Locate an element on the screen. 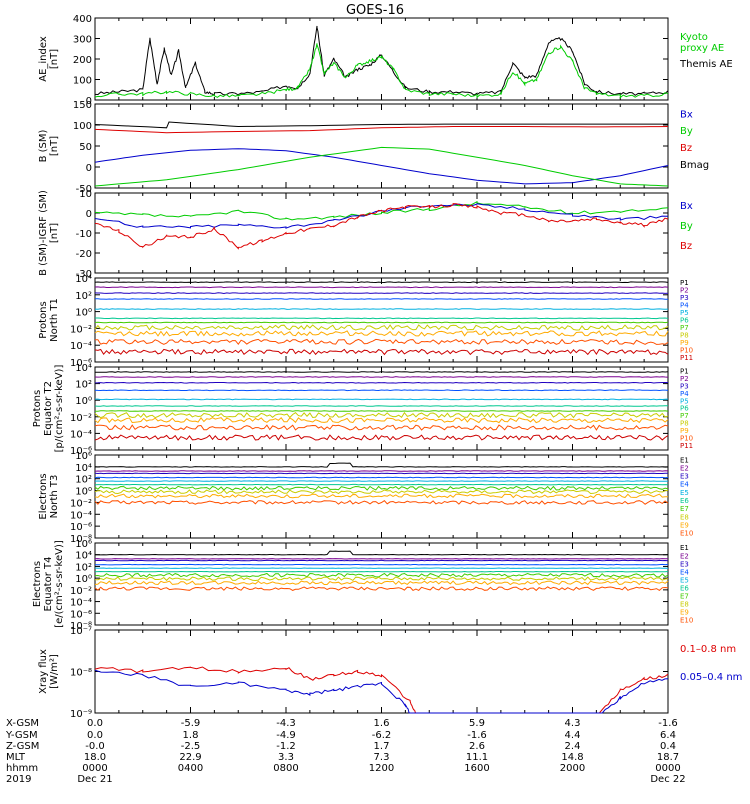  y-axis-label-line: [W/m²] is located at coordinates (54, 671).